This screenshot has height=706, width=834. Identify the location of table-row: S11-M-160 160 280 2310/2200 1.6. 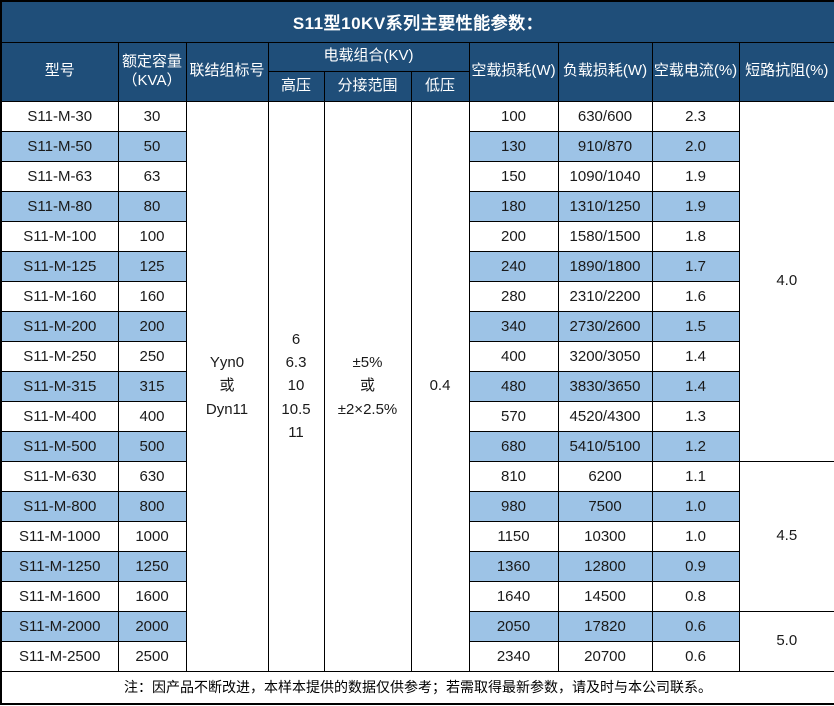
(417, 296).